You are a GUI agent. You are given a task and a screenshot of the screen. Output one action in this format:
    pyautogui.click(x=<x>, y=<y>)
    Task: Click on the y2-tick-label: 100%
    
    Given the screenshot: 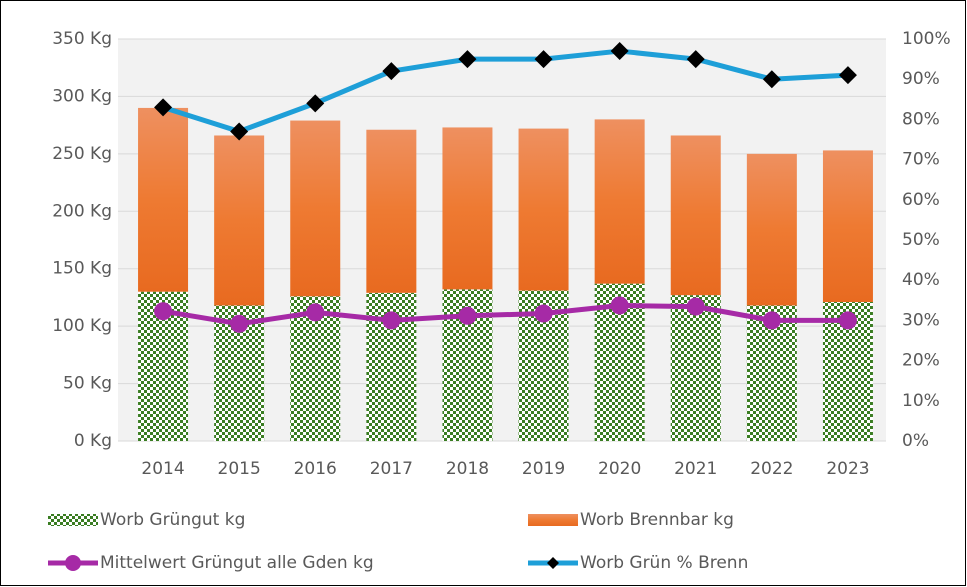 What is the action you would take?
    pyautogui.click(x=926, y=39)
    